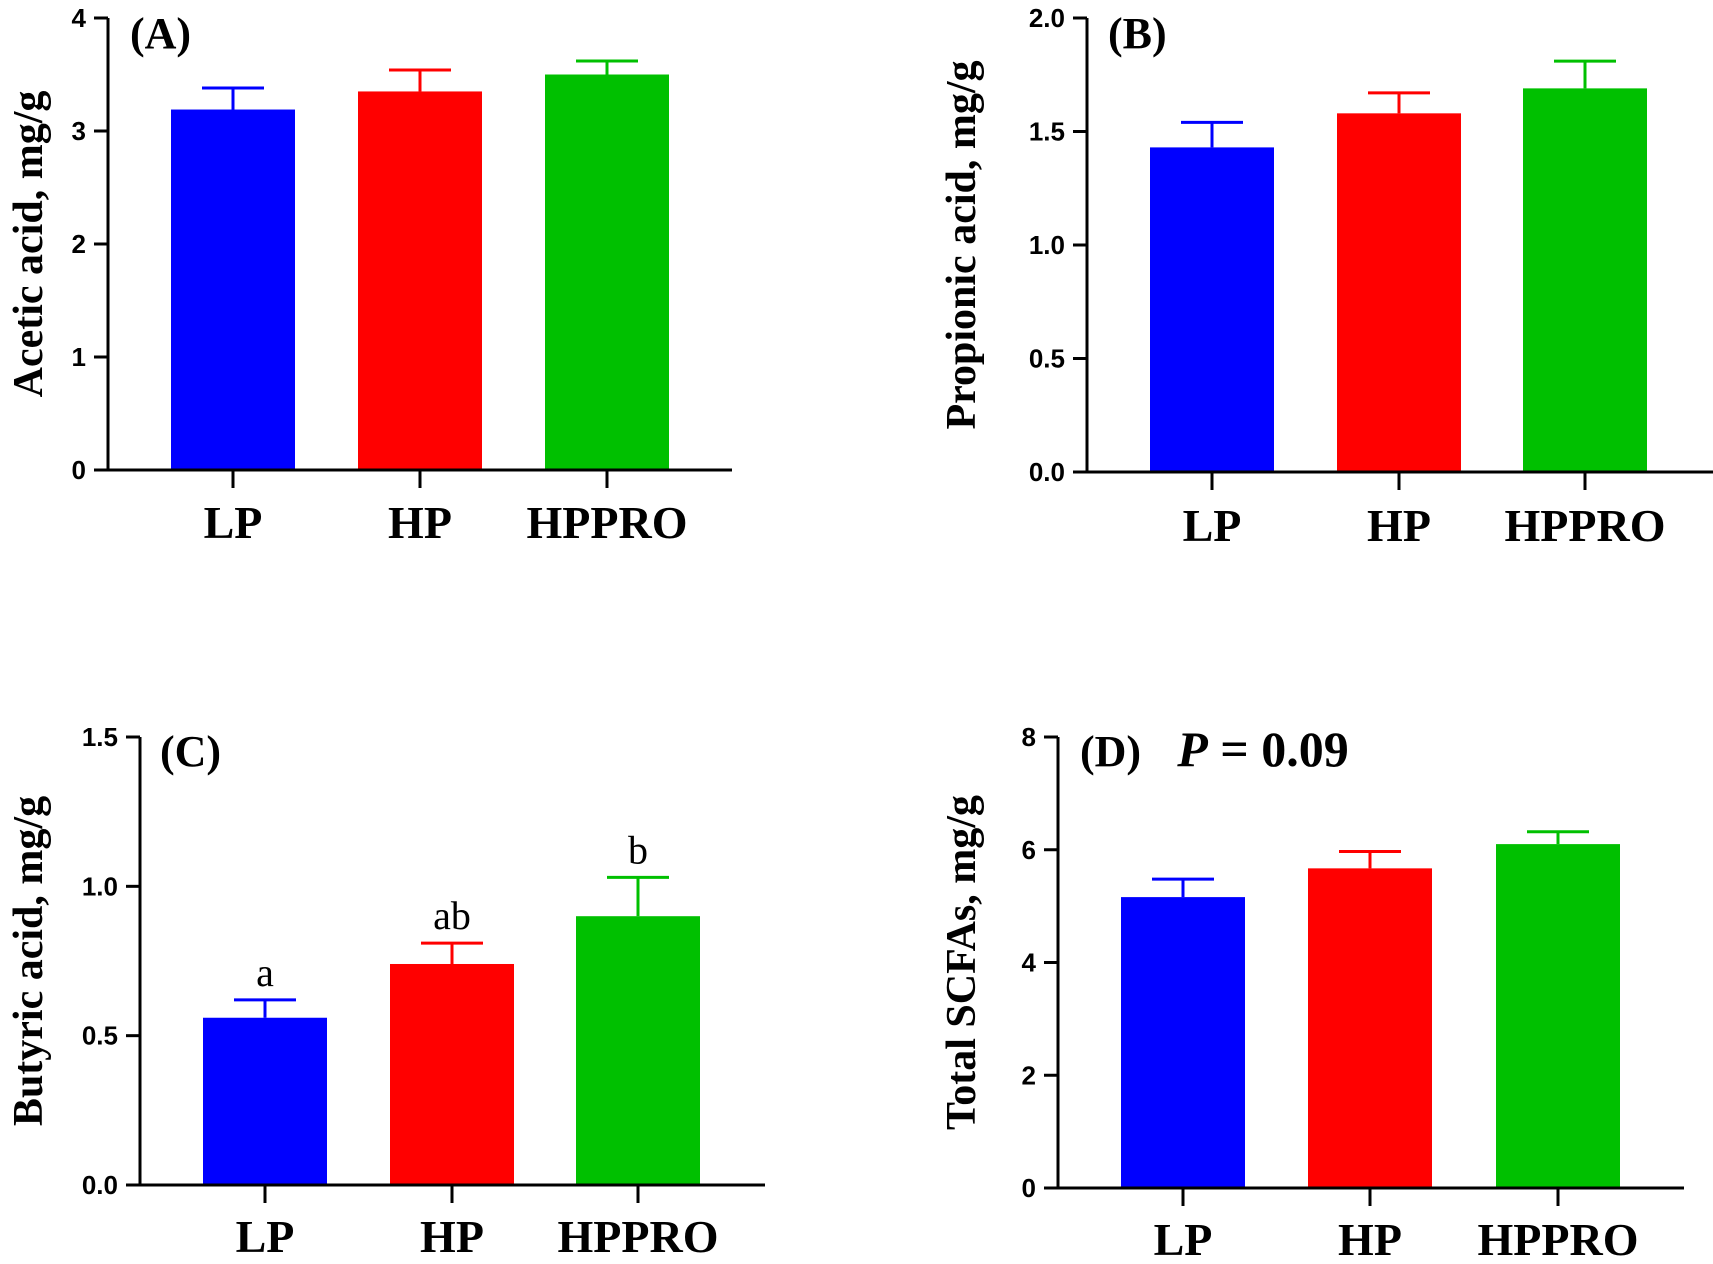 The height and width of the screenshot is (1264, 1713). I want to click on panel-label: (D), so click(1110, 751).